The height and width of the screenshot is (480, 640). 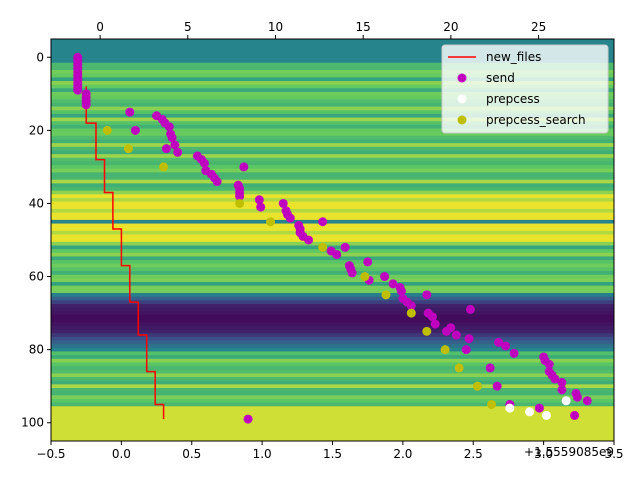 What do you see at coordinates (513, 99) in the screenshot?
I see `legend-label-prepcess: prepcess` at bounding box center [513, 99].